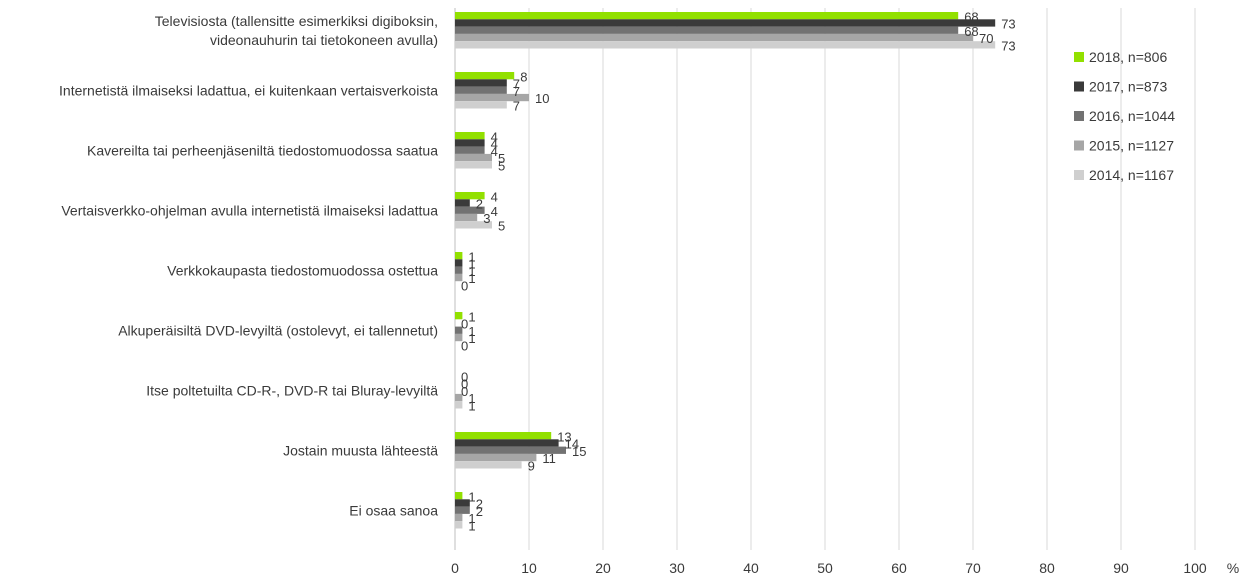 The height and width of the screenshot is (575, 1254). Describe the element at coordinates (572, 444) in the screenshot. I see `data-label: 14` at that location.